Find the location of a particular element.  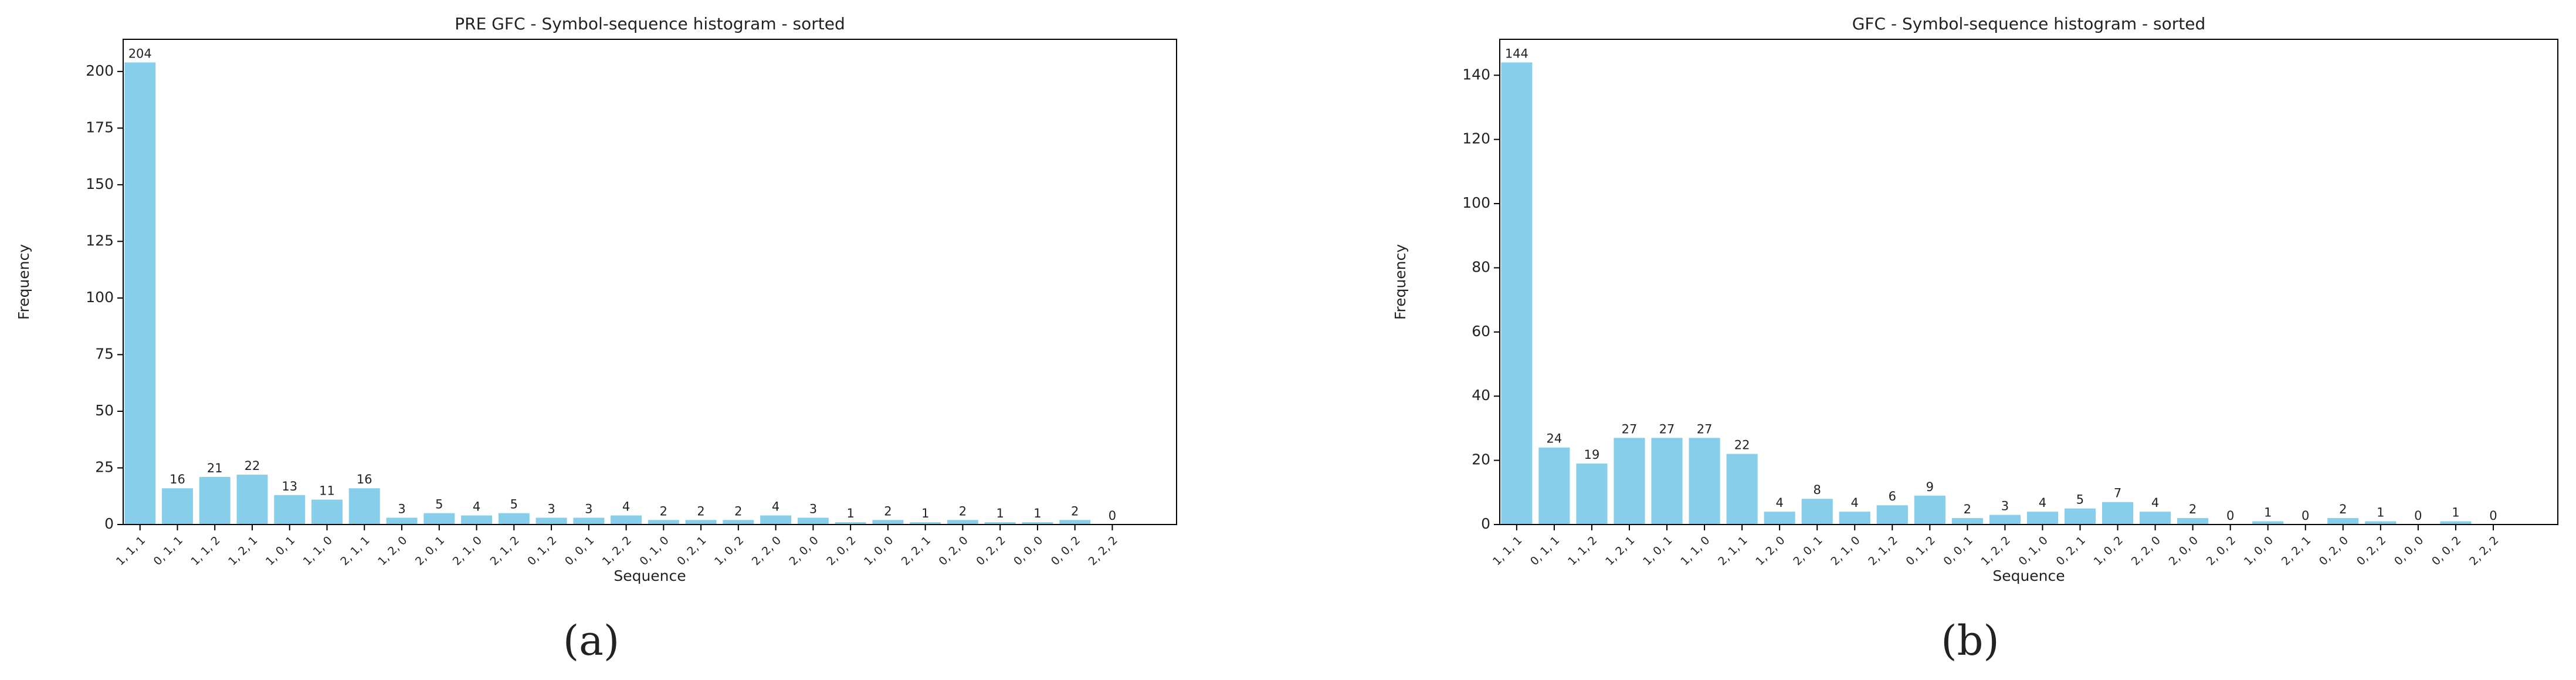

x-tick-label: 0, 0, 0 is located at coordinates (2409, 551).